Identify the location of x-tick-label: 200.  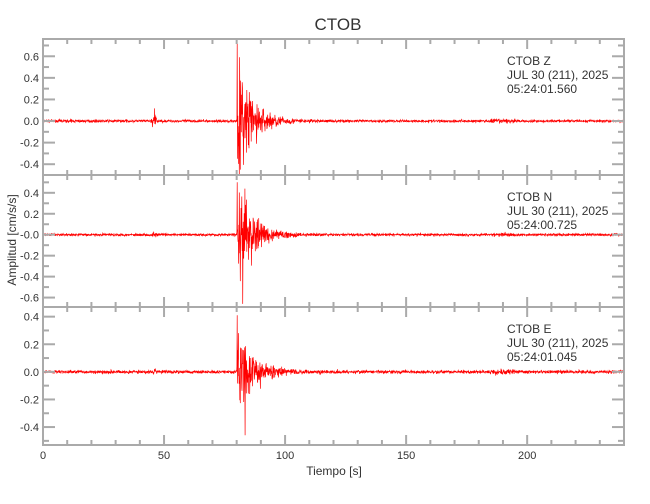
(527, 456).